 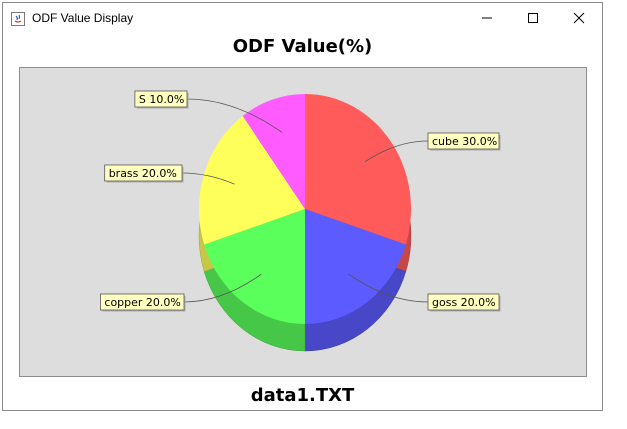 I want to click on chart-title: ODF Value(%), so click(x=302, y=46).